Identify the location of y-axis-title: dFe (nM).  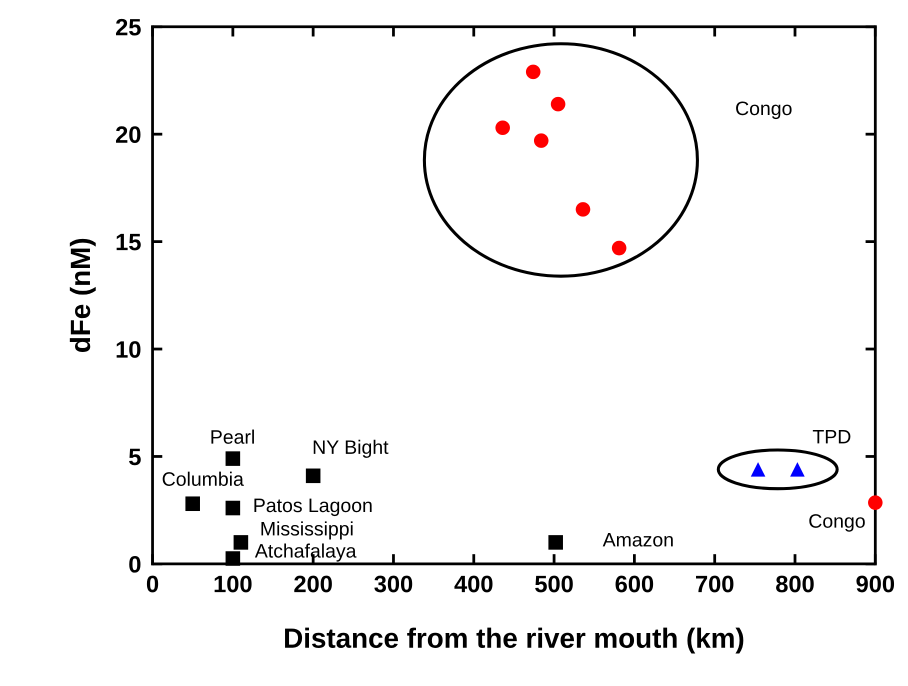
(83, 295).